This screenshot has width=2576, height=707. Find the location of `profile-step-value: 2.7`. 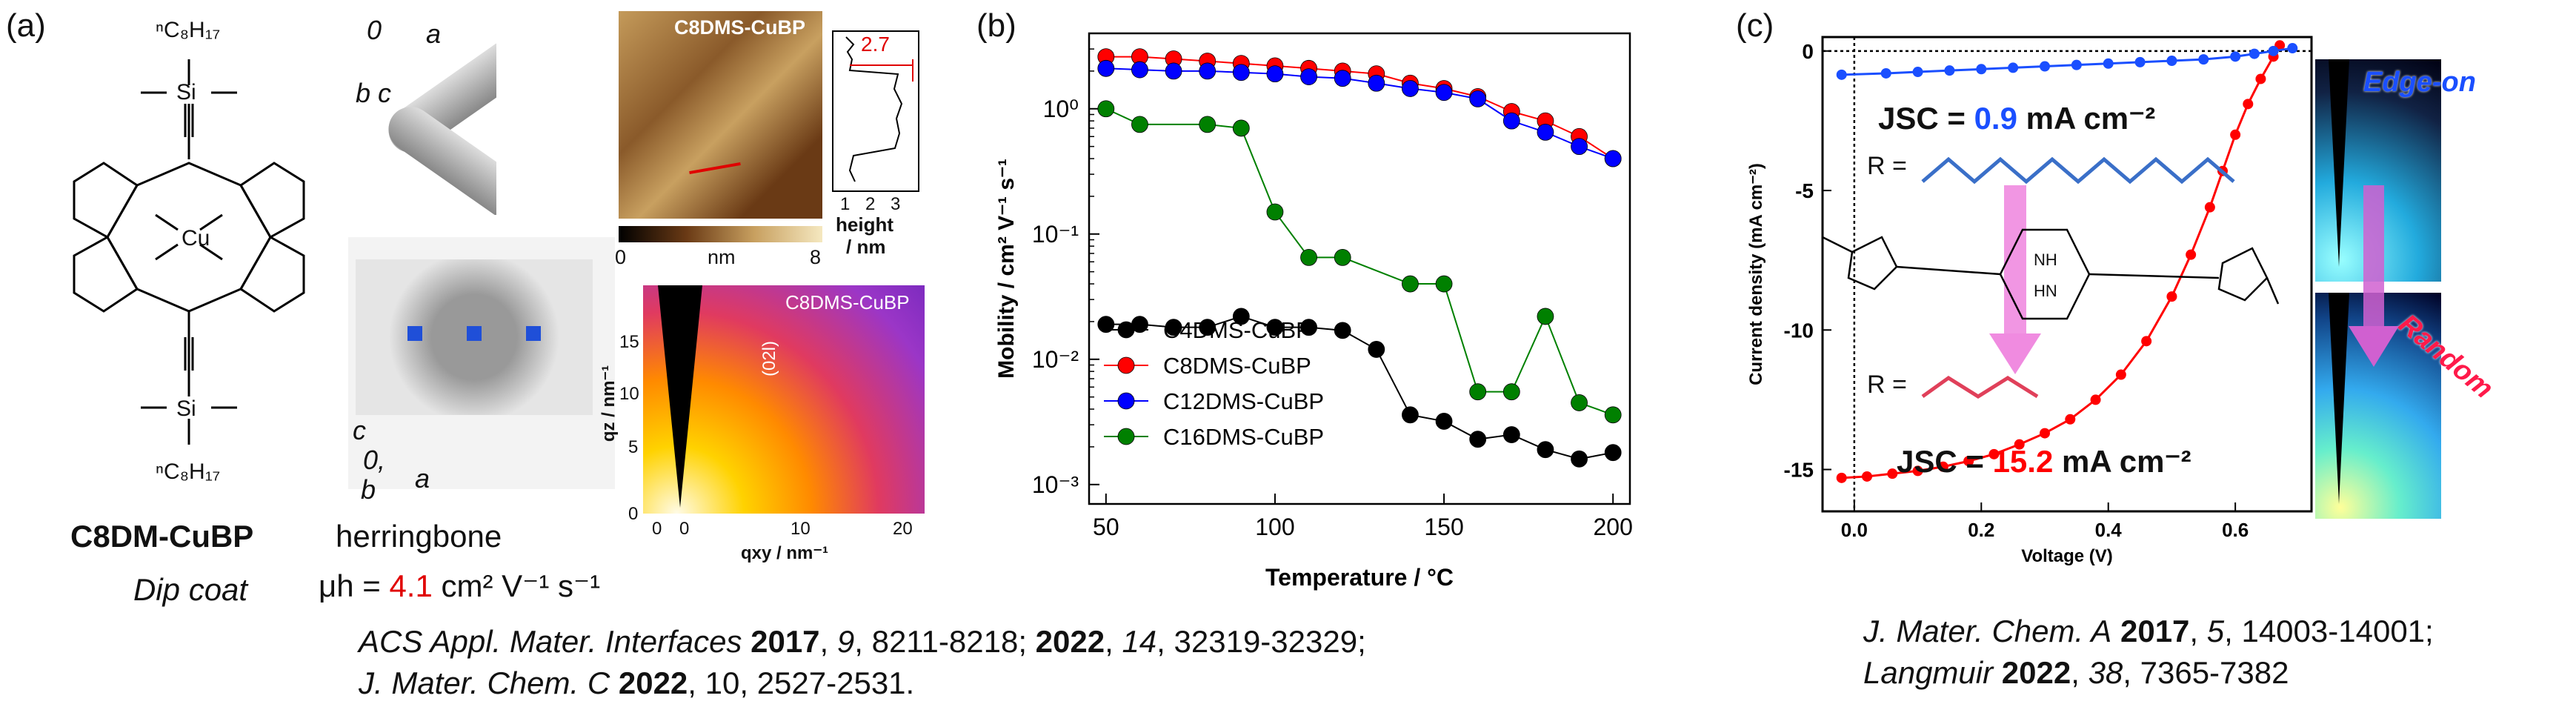

profile-step-value: 2.7 is located at coordinates (875, 44).